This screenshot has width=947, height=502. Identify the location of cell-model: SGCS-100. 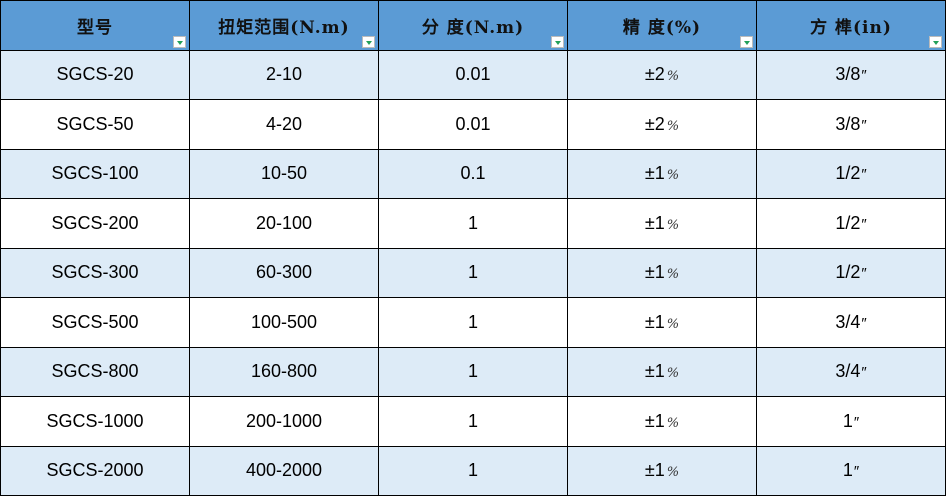
(95, 173).